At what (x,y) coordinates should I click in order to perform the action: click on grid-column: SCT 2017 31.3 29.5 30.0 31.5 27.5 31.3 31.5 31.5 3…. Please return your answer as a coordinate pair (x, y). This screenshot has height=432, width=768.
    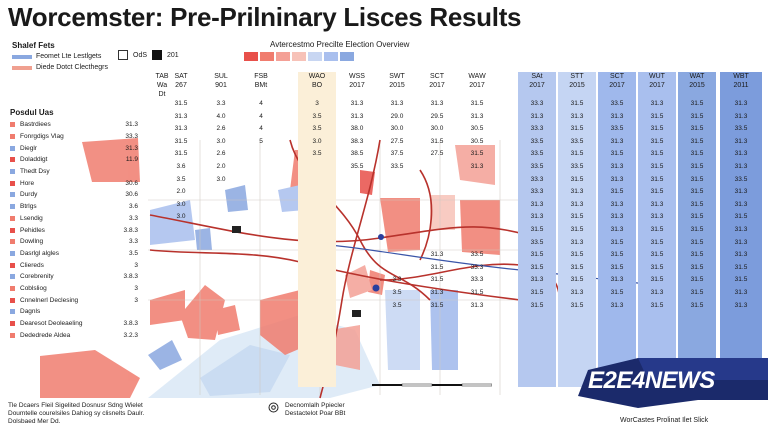
    Looking at the image, I should click on (437, 229).